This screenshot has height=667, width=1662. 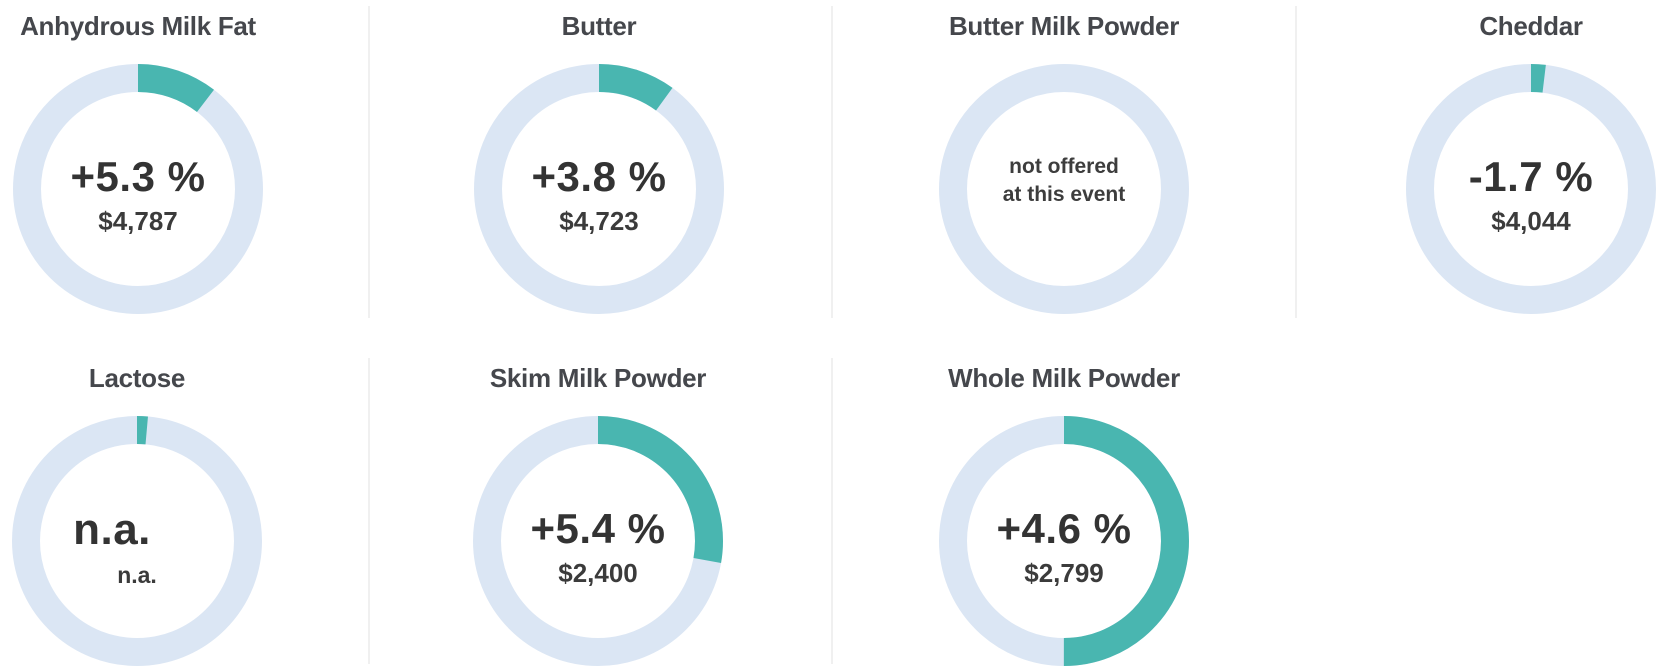 I want to click on price-value: $4,787, so click(x=138, y=220).